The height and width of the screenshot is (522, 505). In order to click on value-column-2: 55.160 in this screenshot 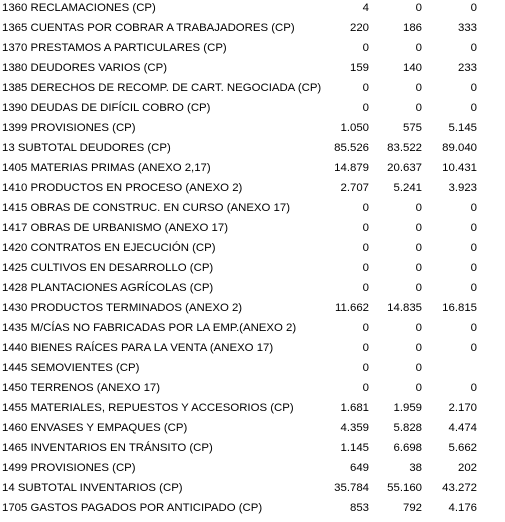, I will do `click(404, 488)`.